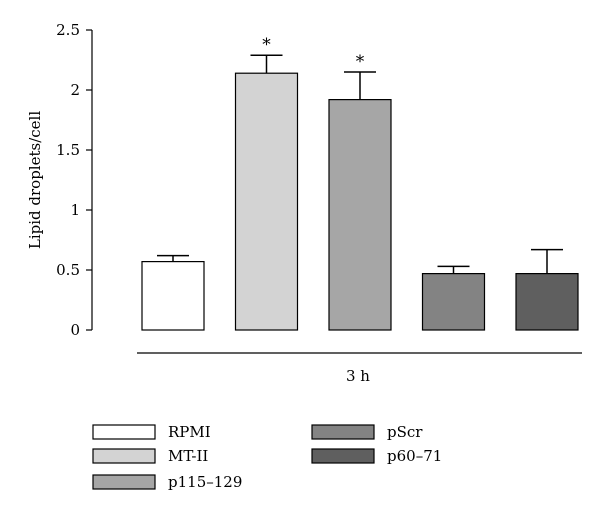 Image resolution: width=600 pixels, height=516 pixels. What do you see at coordinates (360, 62) in the screenshot?
I see `significance-mark-2: *` at bounding box center [360, 62].